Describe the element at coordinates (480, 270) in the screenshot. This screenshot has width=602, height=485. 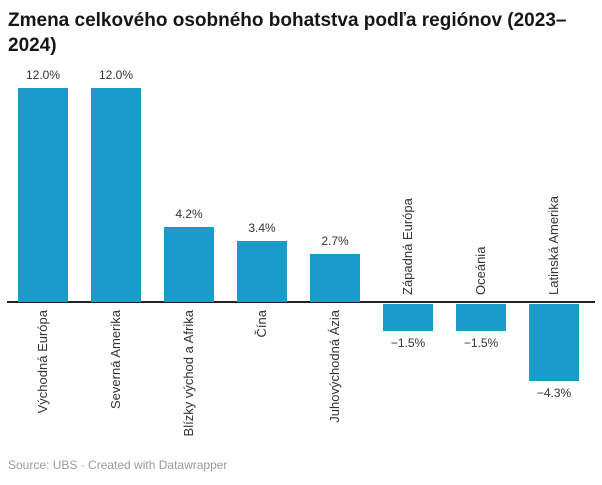
I see `bar-category-label: Oceánia` at that location.